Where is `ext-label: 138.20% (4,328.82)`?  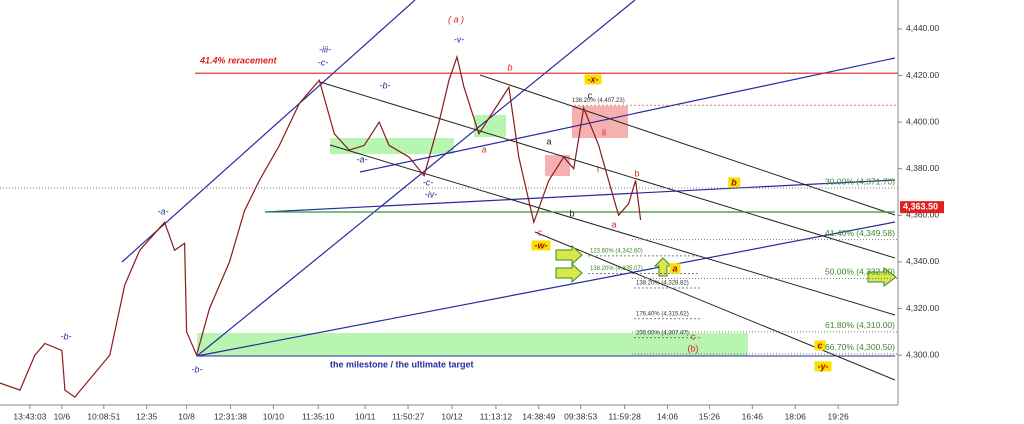 ext-label: 138.20% (4,328.82) is located at coordinates (662, 284).